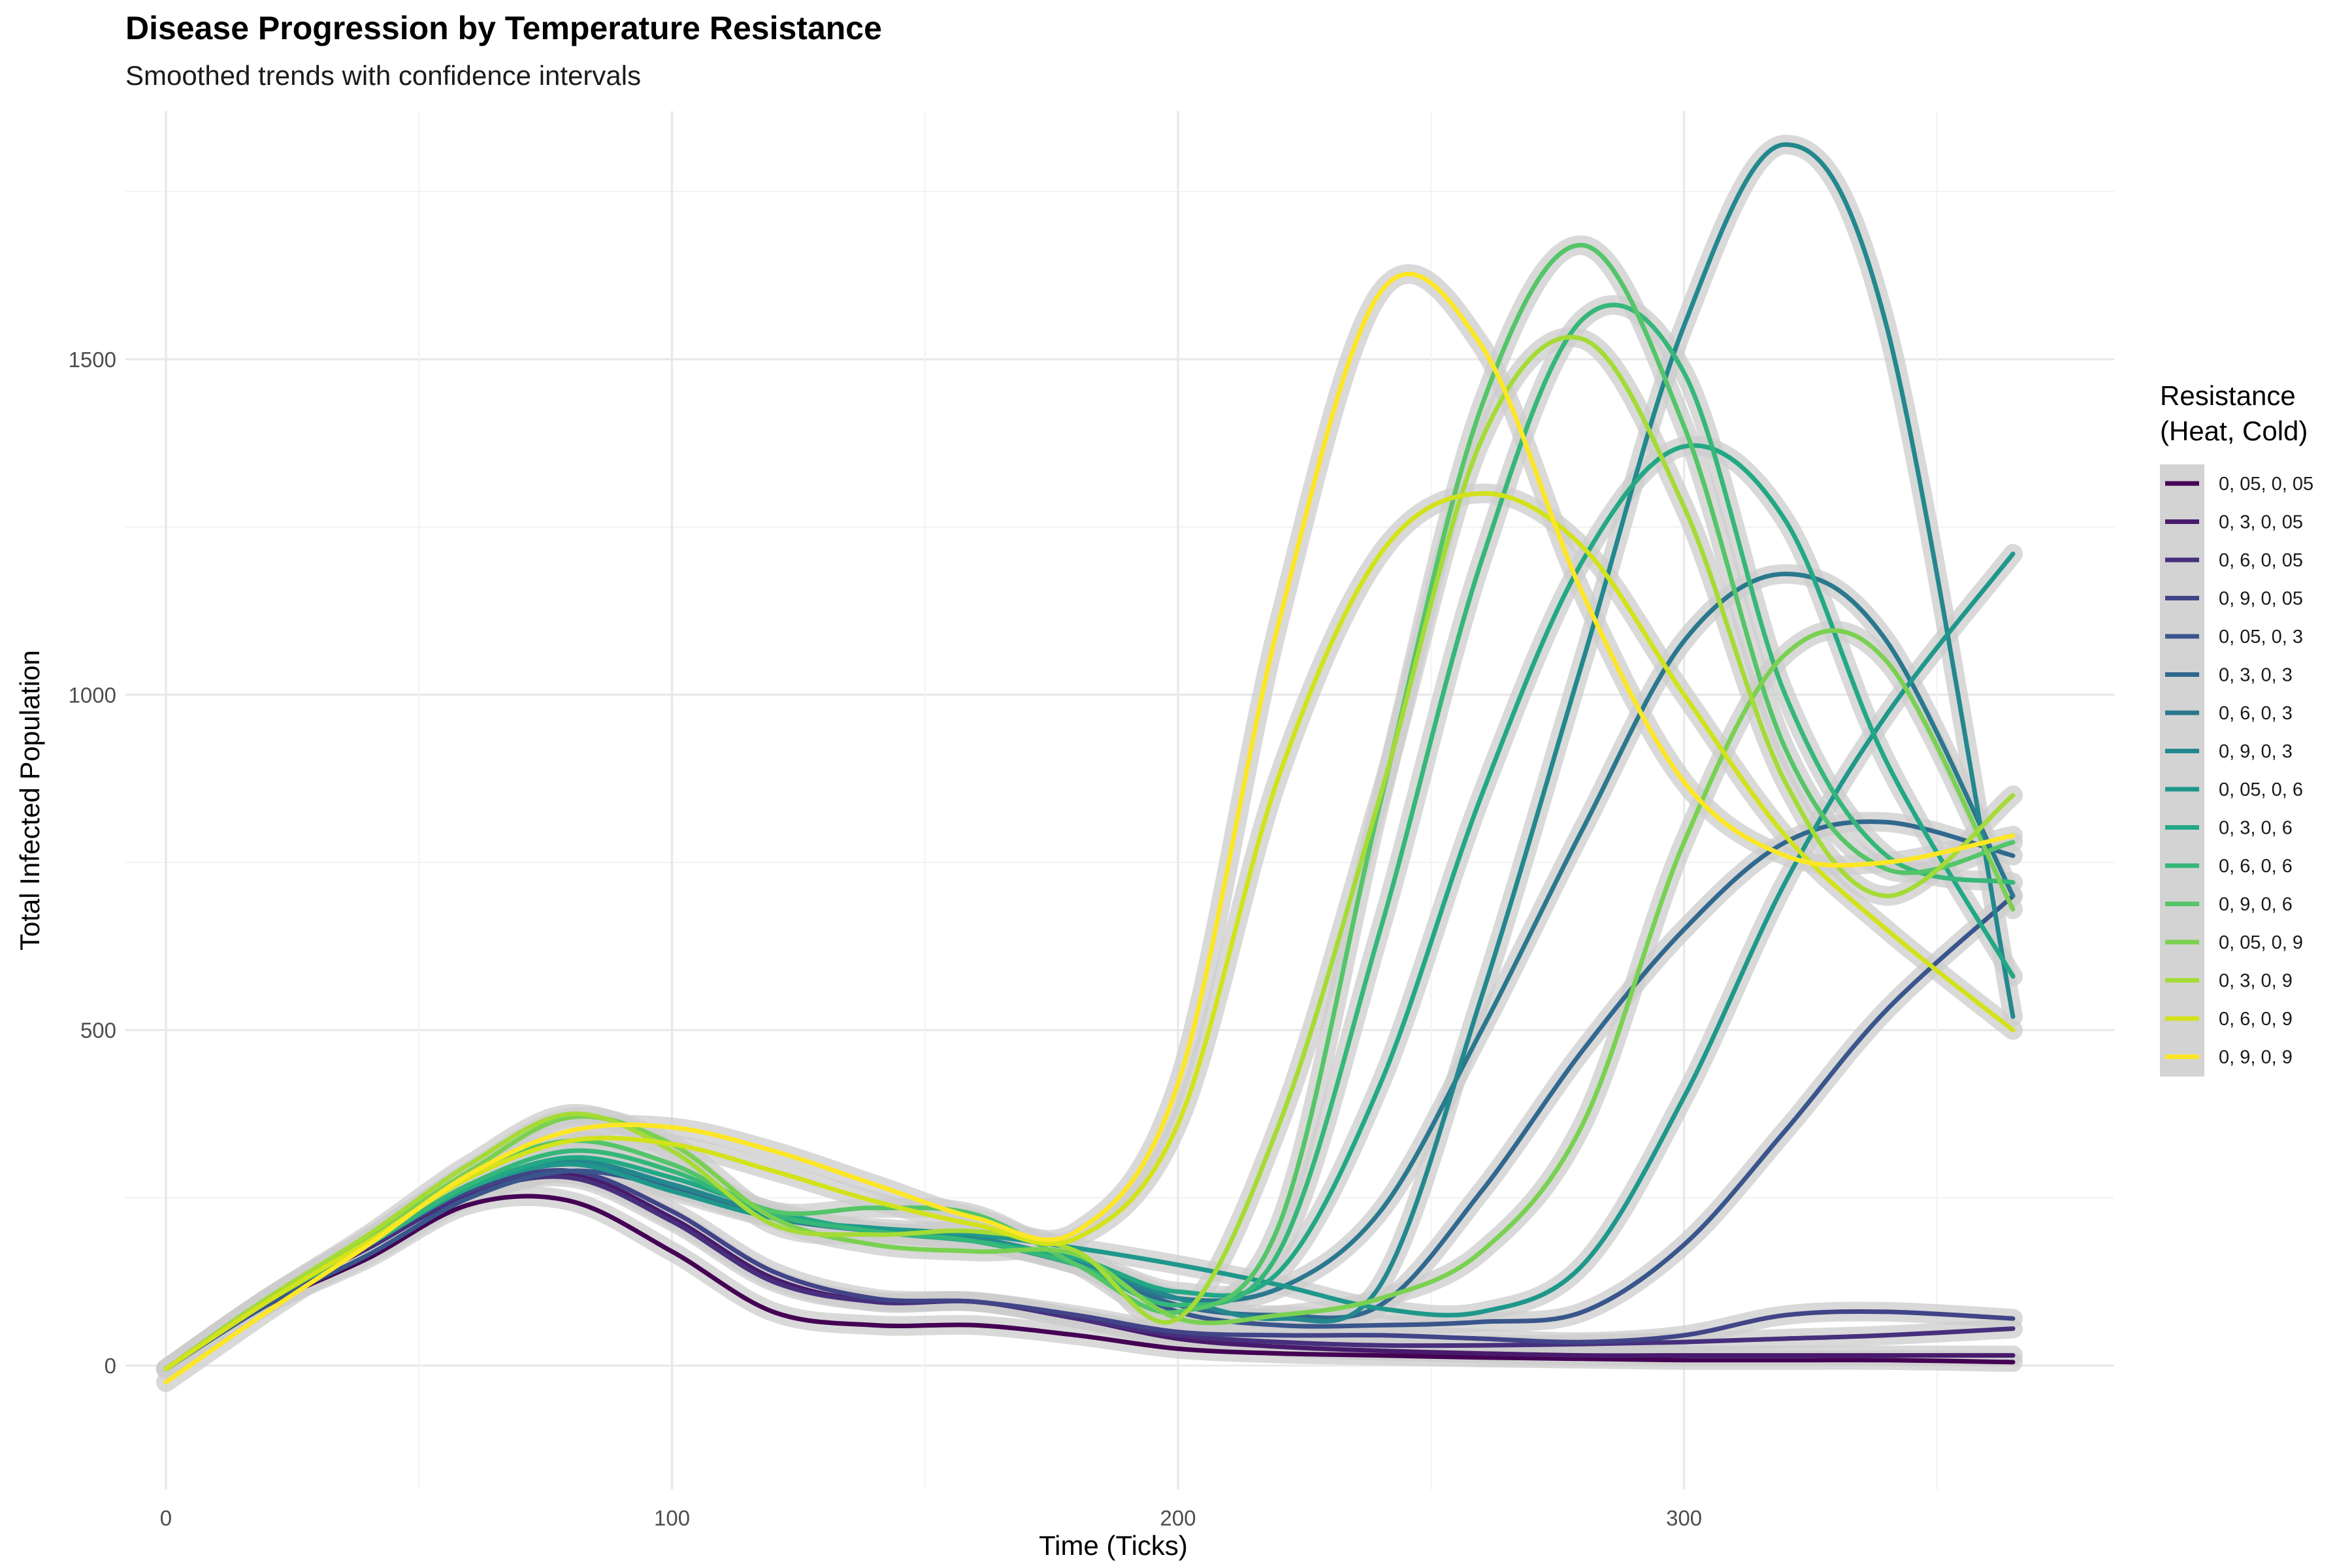 This screenshot has width=2352, height=1568. Describe the element at coordinates (166, 1518) in the screenshot. I see `x-tick-label: 0` at that location.